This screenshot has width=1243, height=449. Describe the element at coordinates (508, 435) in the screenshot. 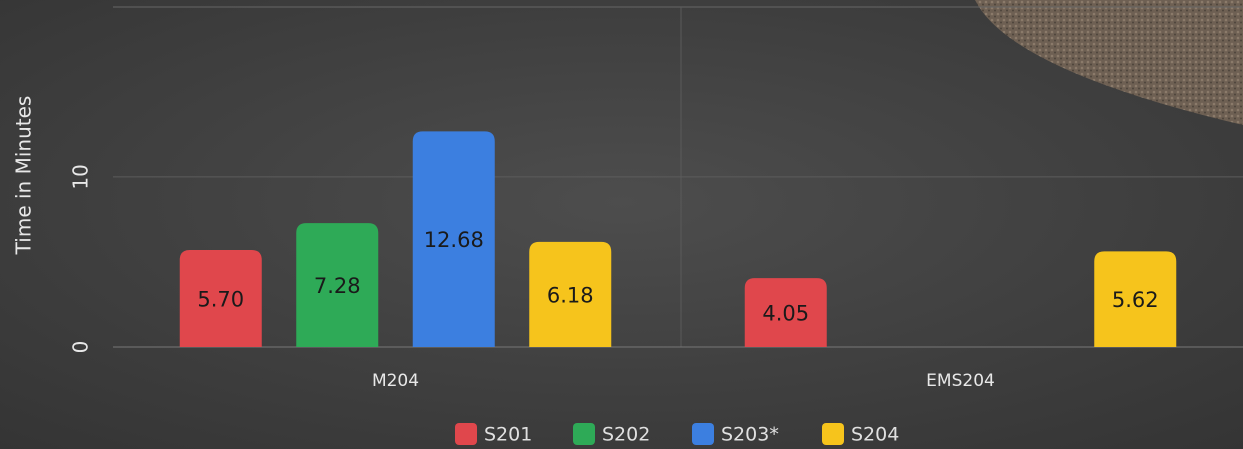

I see `legend-label: S201` at that location.